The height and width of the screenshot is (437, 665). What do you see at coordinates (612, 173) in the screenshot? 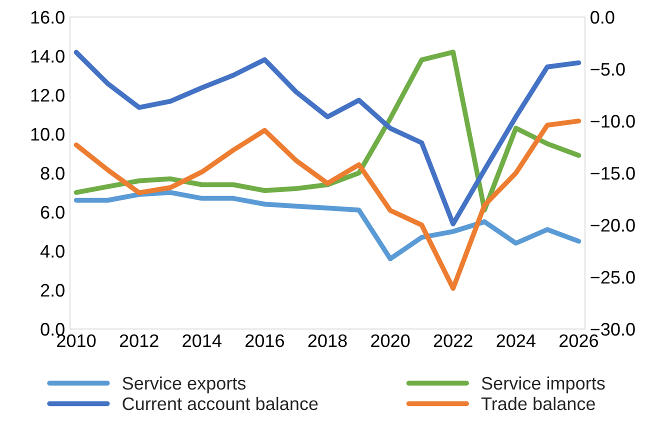
I see `y2-tick-label: −15.0` at bounding box center [612, 173].